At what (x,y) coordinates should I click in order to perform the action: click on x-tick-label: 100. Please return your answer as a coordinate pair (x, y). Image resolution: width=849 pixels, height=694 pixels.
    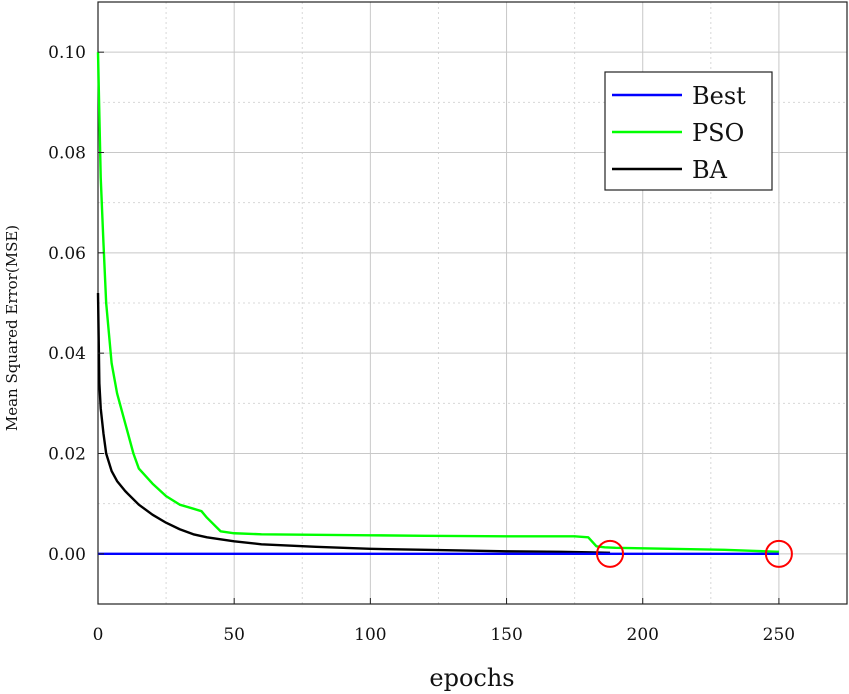
    Looking at the image, I should click on (370, 635).